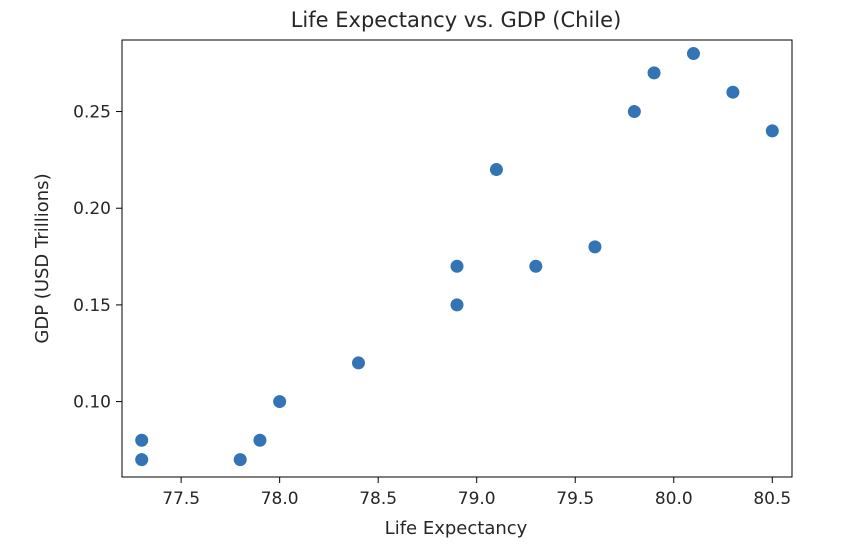  What do you see at coordinates (772, 499) in the screenshot?
I see `x-tick-label: 80.5` at bounding box center [772, 499].